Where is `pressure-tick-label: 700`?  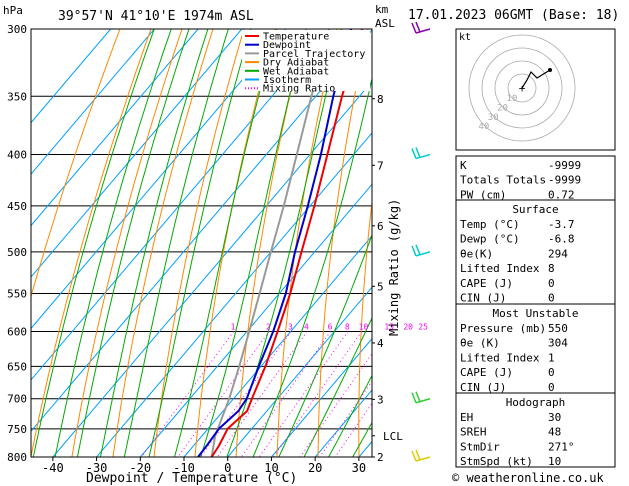 pressure-tick-label: 700 is located at coordinates (17, 399).